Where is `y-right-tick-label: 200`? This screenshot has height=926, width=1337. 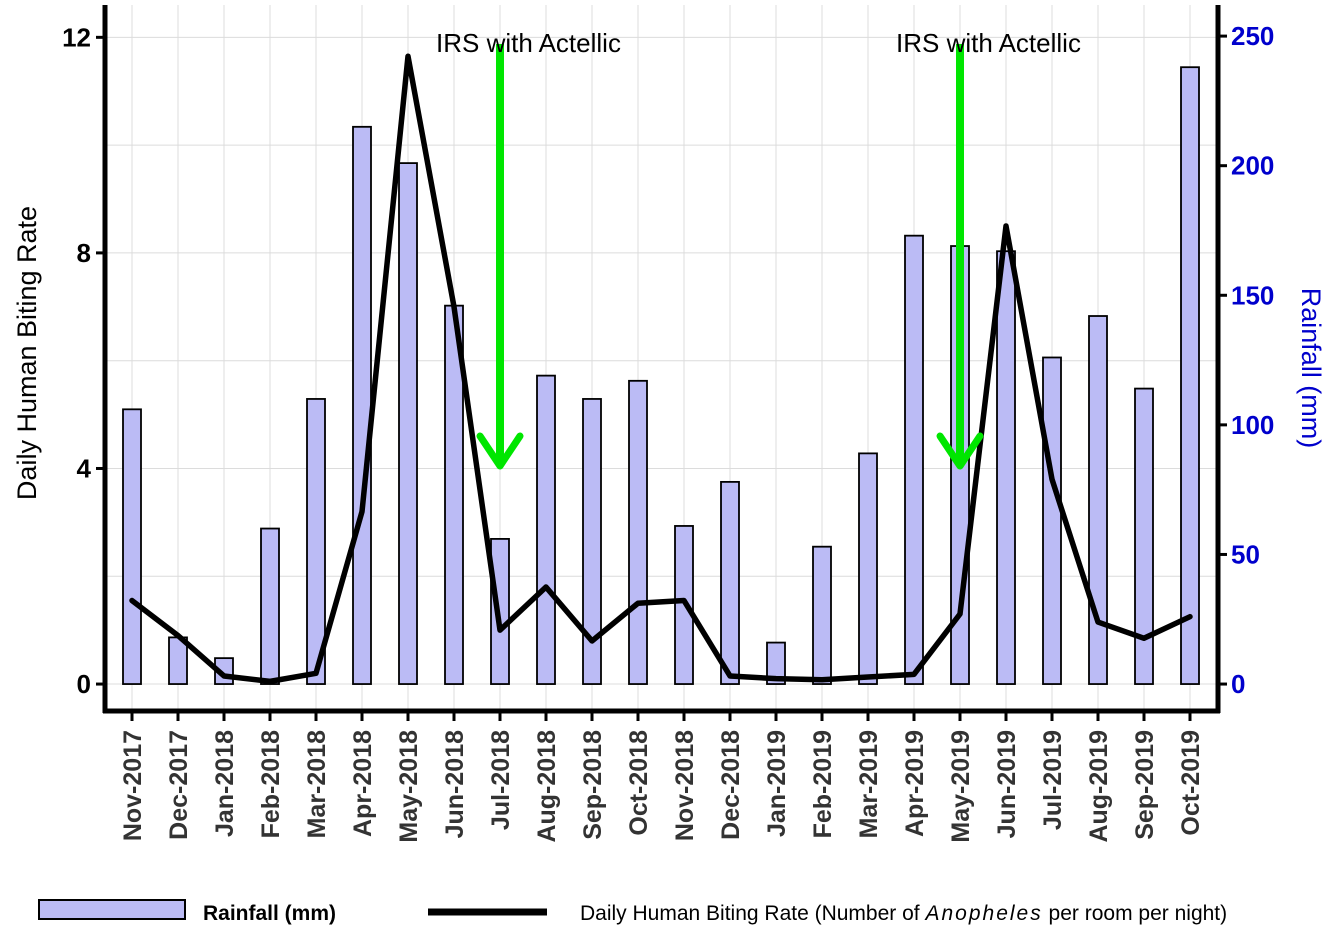
y-right-tick-label: 200 is located at coordinates (1252, 166).